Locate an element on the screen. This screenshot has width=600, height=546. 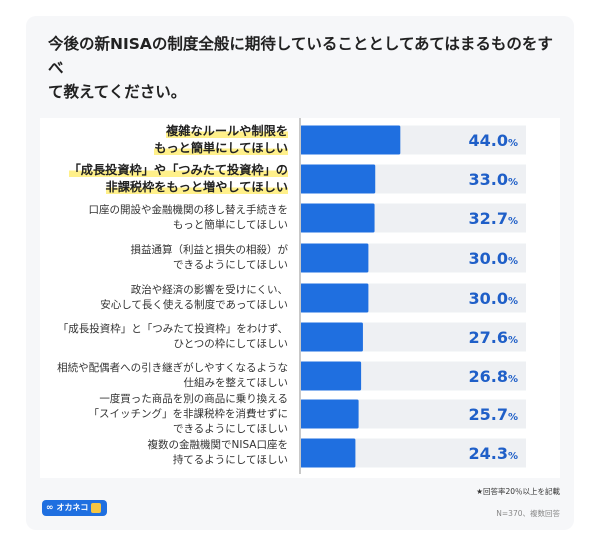
category-label-line: 「スイッチング」を非課税枠を消費せずに is located at coordinates (163, 414).